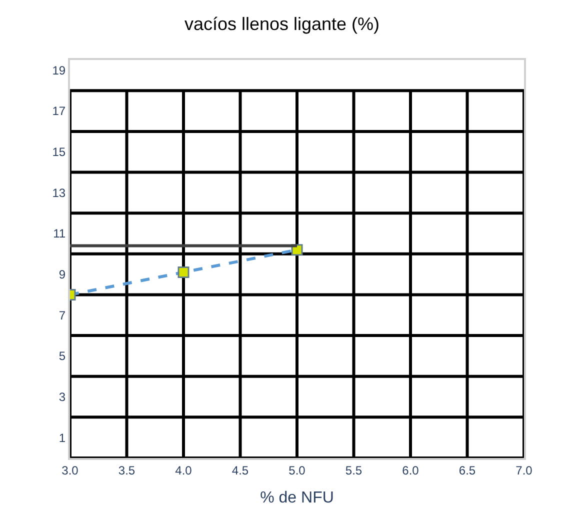 The width and height of the screenshot is (564, 528). Describe the element at coordinates (62, 397) in the screenshot. I see `y-tick-label: 3` at that location.